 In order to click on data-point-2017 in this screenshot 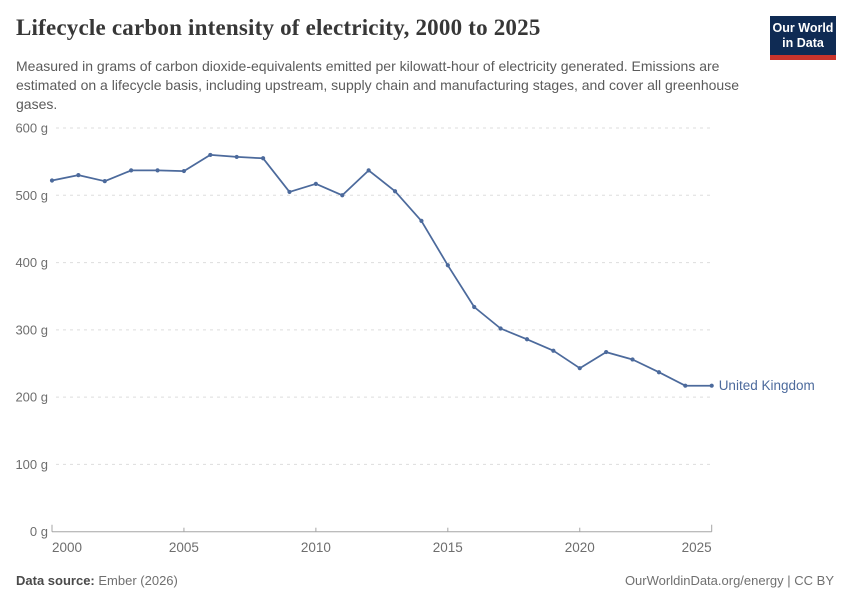, I will do `click(500, 328)`.